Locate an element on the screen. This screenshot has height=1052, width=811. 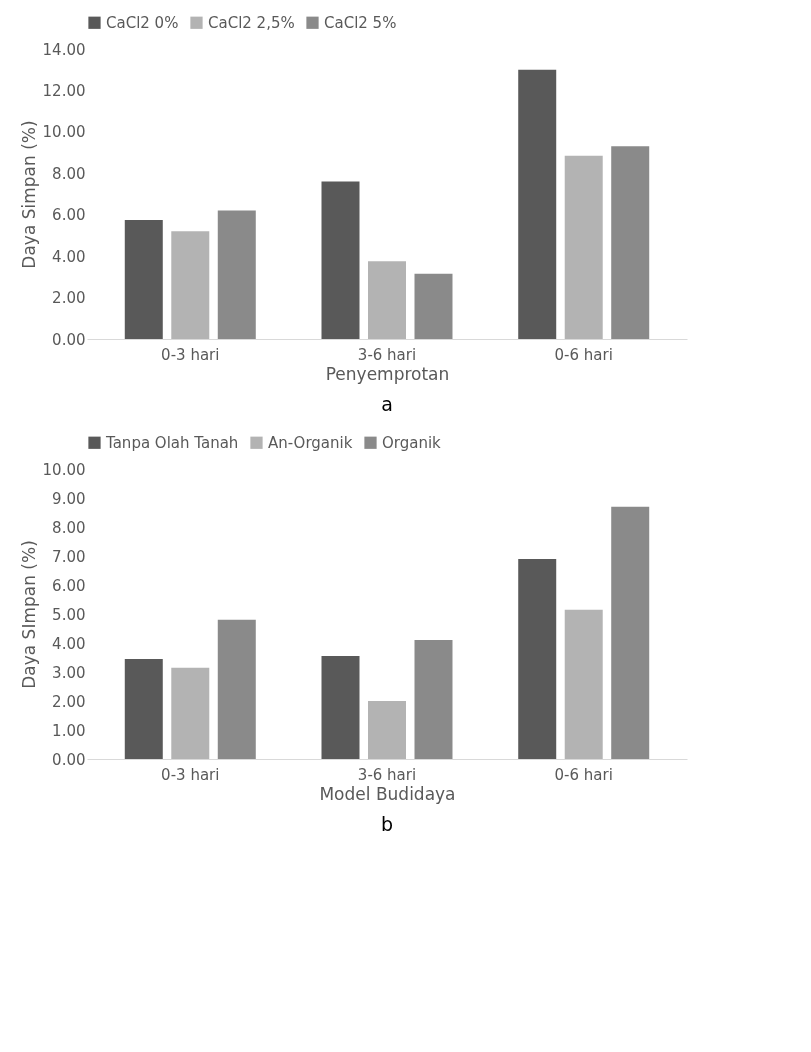
y-tick-label: 12.00 is located at coordinates (64, 90).